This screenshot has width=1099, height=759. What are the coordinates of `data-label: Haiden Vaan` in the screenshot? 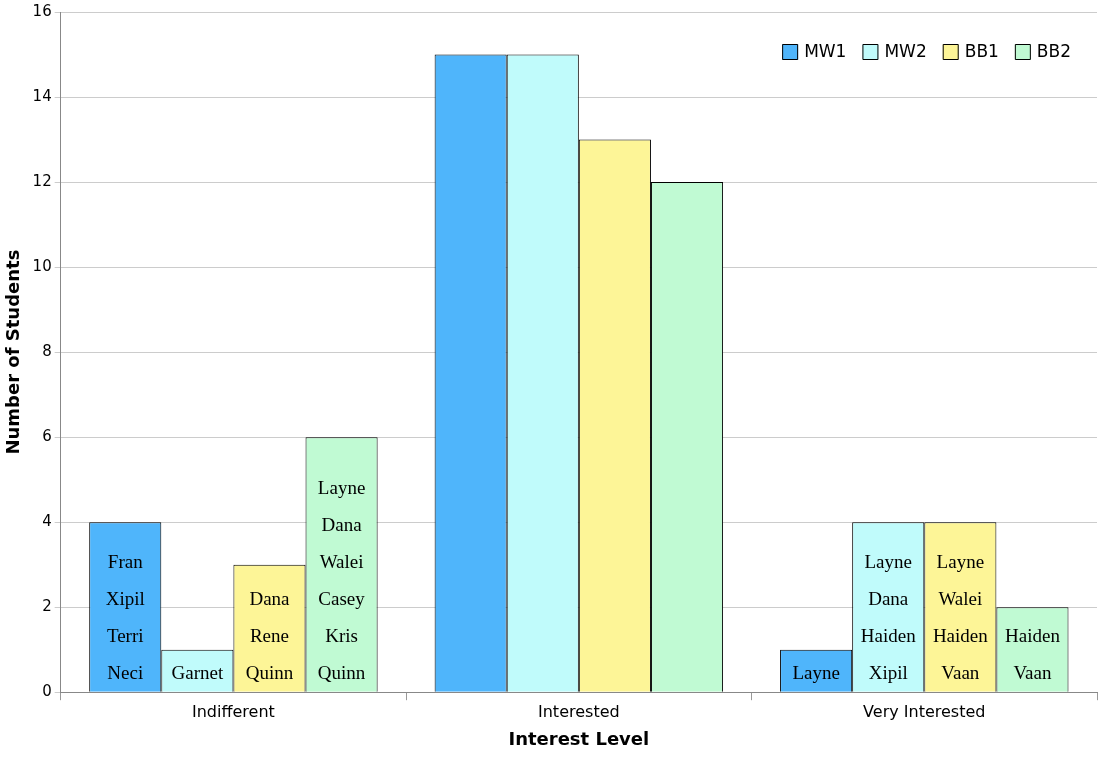 It's located at (1033, 653).